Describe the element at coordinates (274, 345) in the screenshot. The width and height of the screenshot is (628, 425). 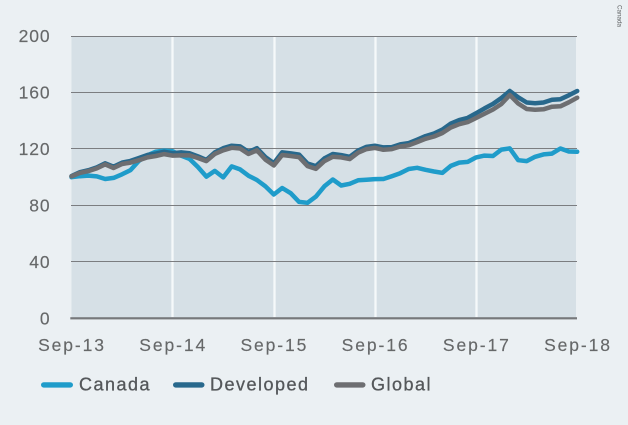
I see `svg-text: Sep-15` at that location.